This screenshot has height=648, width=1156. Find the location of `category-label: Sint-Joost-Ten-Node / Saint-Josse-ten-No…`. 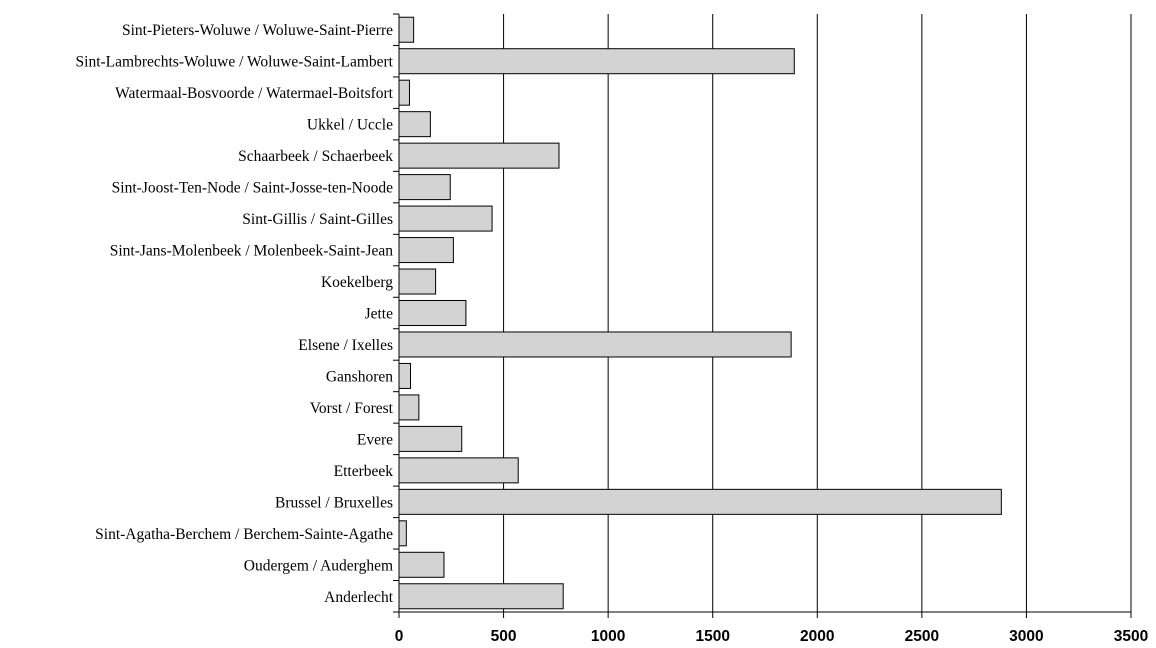

category-label: Sint-Joost-Ten-Node / Saint-Josse-ten-No… is located at coordinates (252, 188).